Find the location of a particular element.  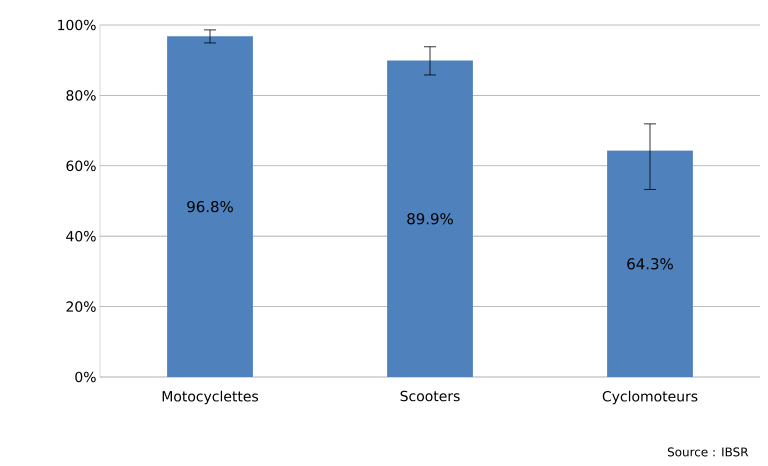

x-tick-label: Motocyclettes is located at coordinates (210, 397).